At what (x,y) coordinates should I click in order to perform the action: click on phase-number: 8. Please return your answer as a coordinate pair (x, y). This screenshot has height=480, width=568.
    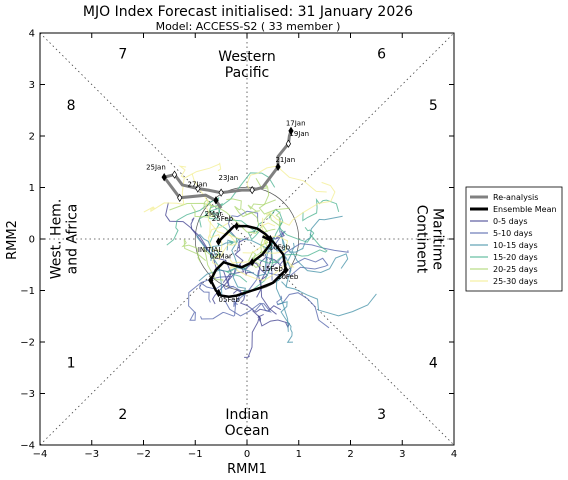
    Looking at the image, I should click on (71, 106).